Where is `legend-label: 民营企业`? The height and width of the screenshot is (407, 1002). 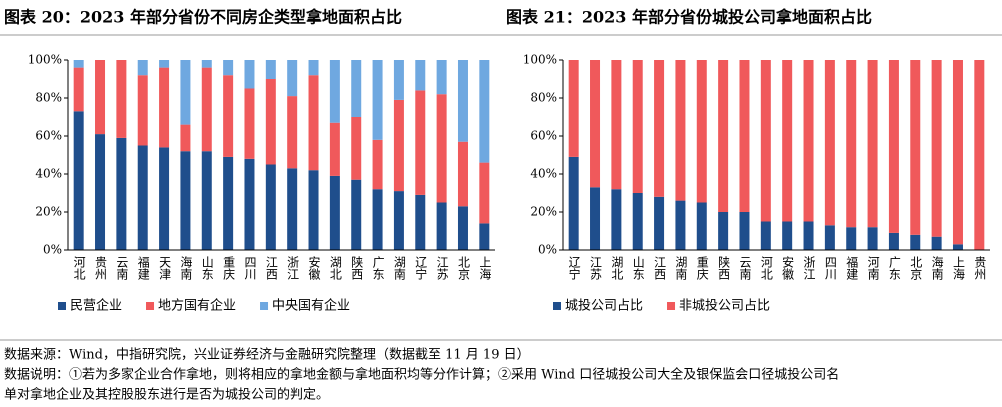 legend-label: 民营企业 is located at coordinates (96, 306).